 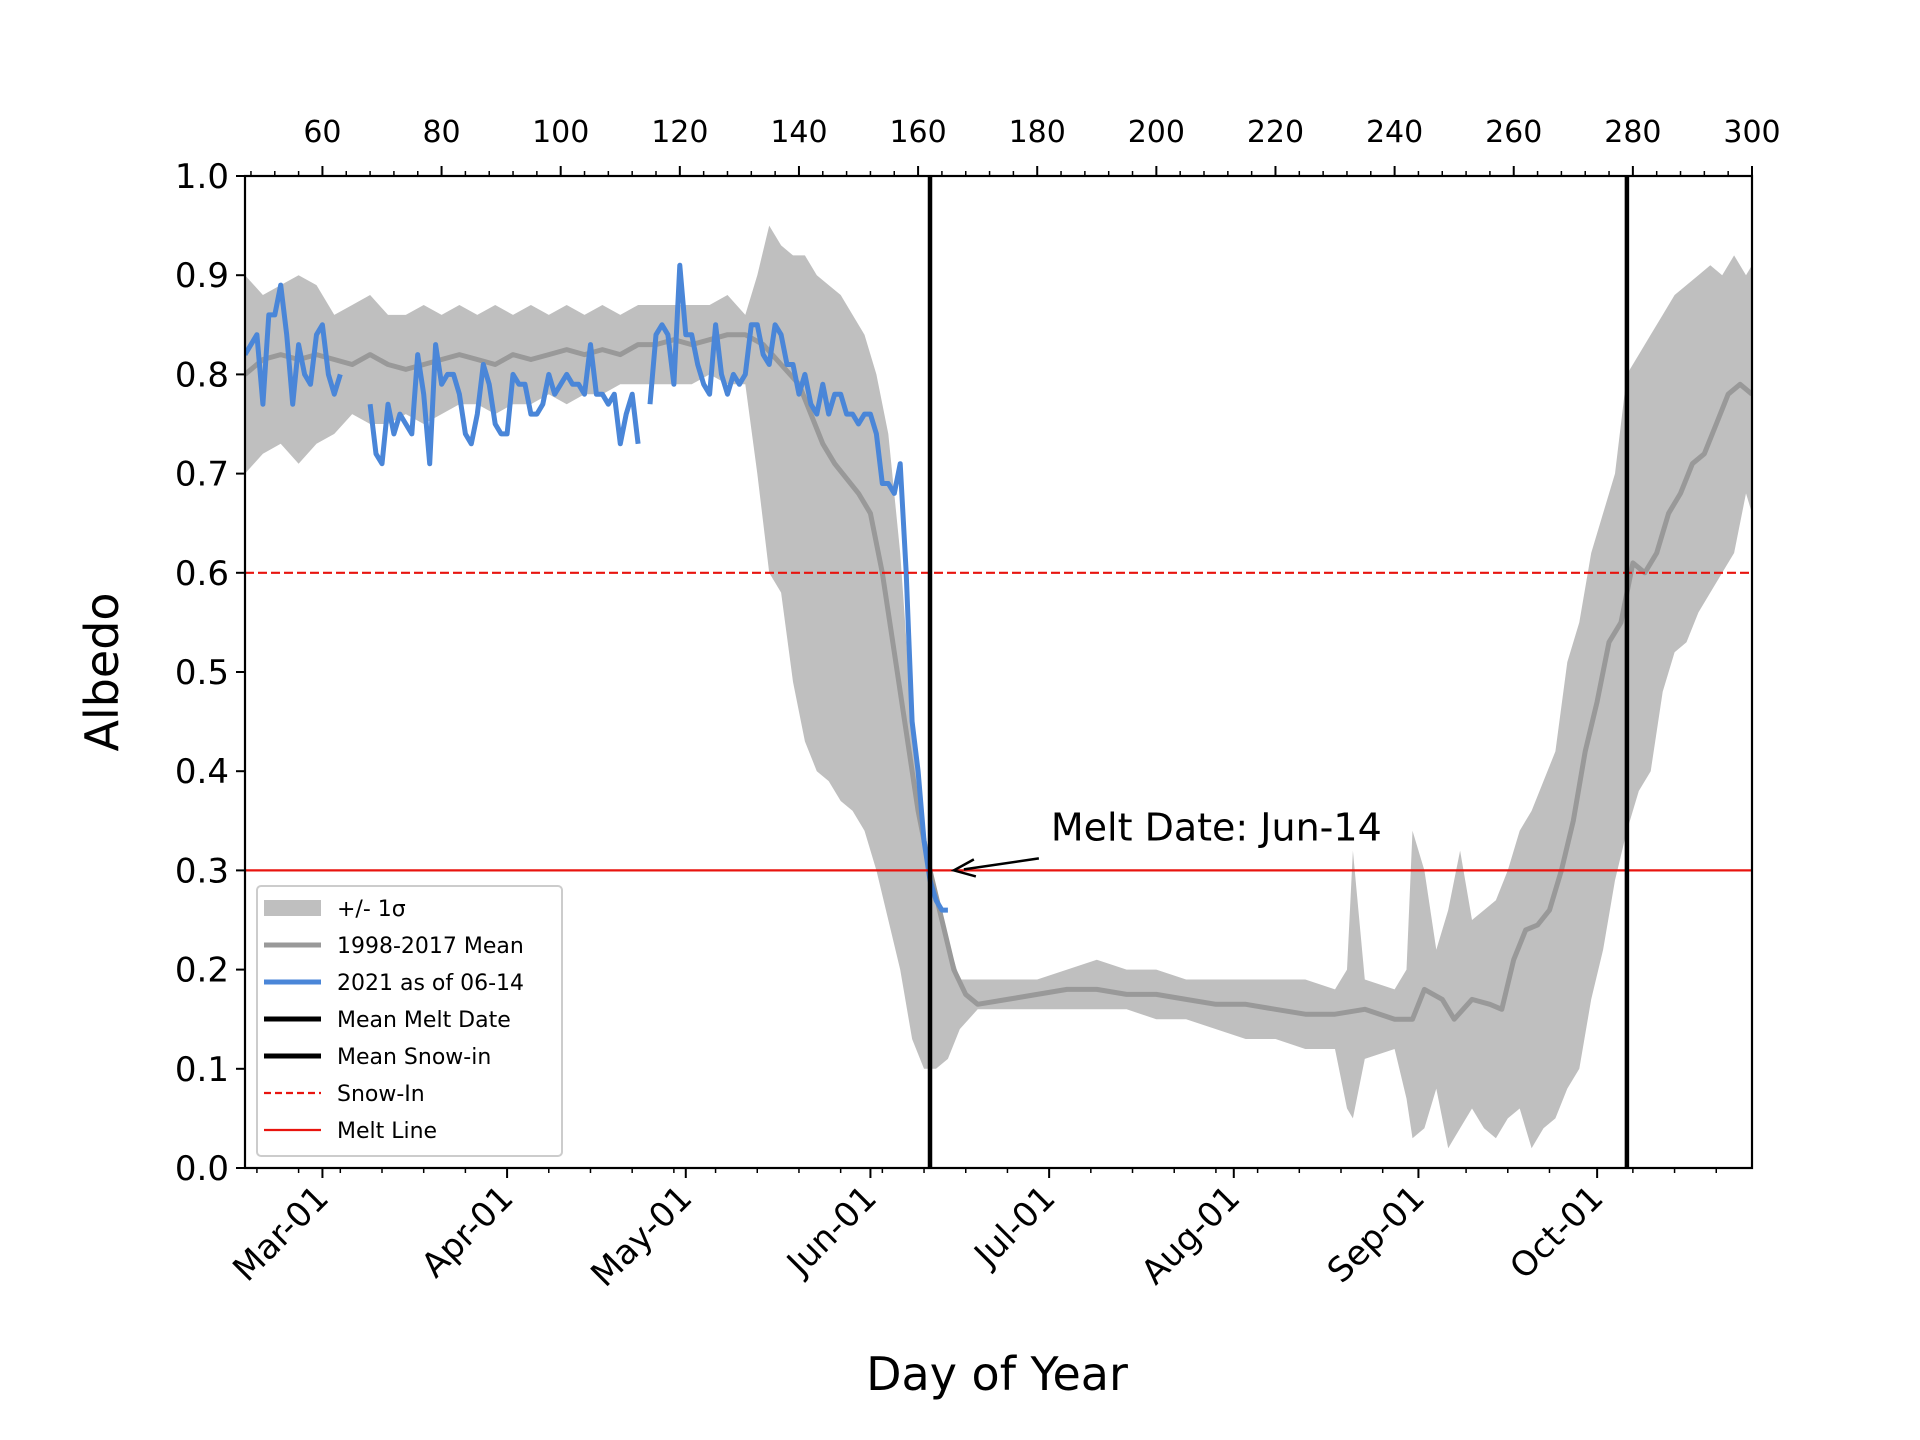 I want to click on legend-label: 1998-2017 Mean, so click(x=430, y=946).